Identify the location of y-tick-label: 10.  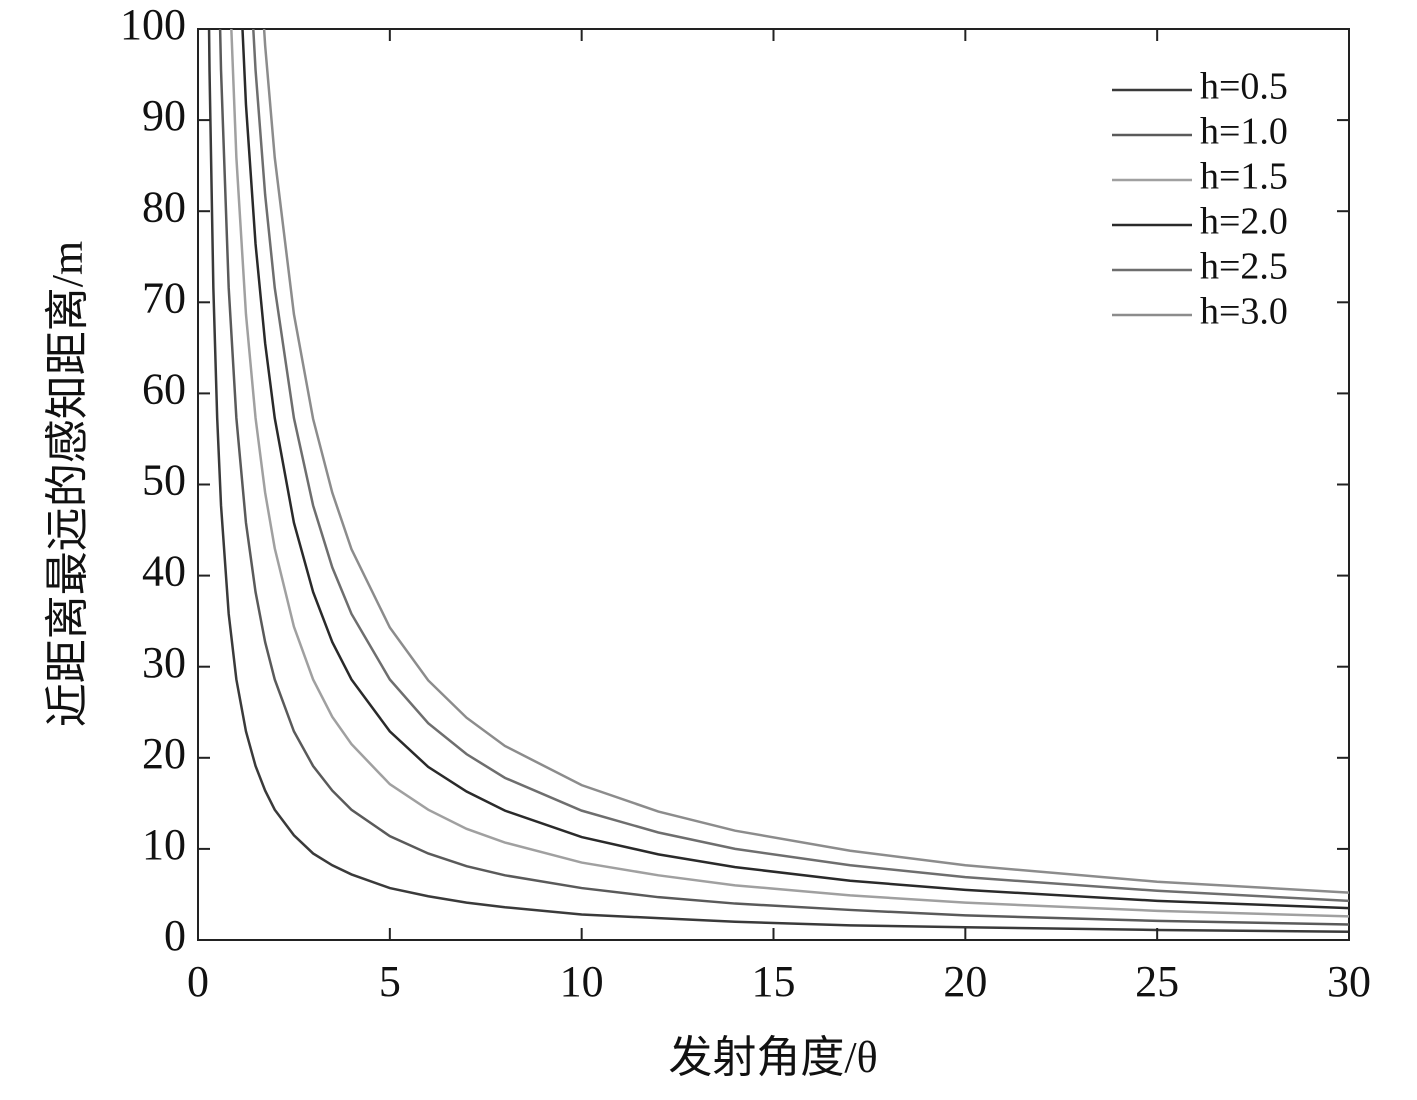
(164, 844).